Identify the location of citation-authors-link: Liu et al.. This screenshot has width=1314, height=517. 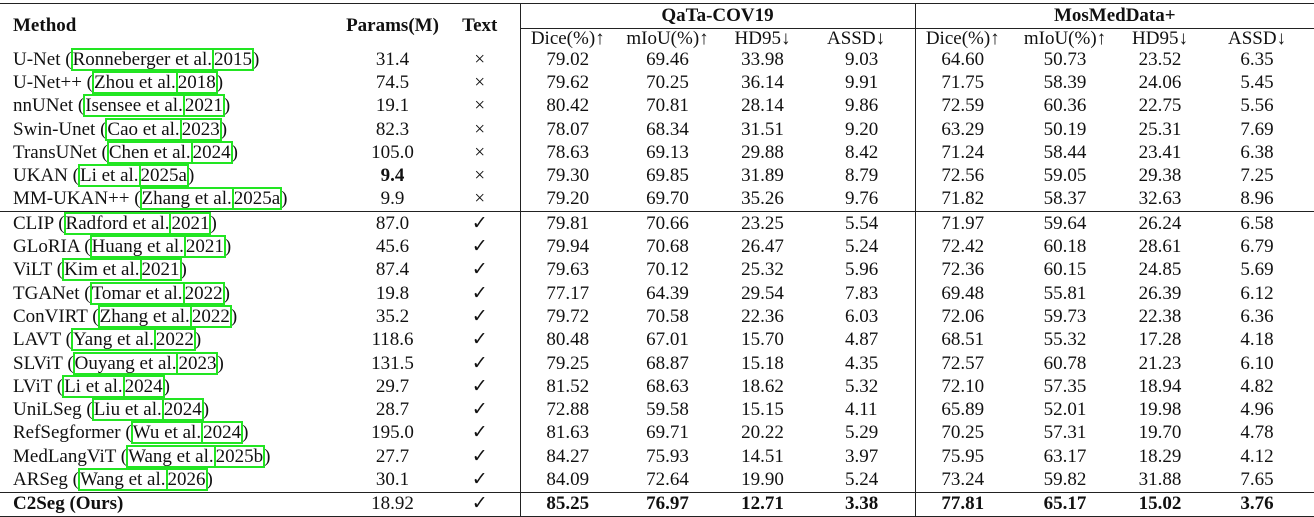
(127, 410).